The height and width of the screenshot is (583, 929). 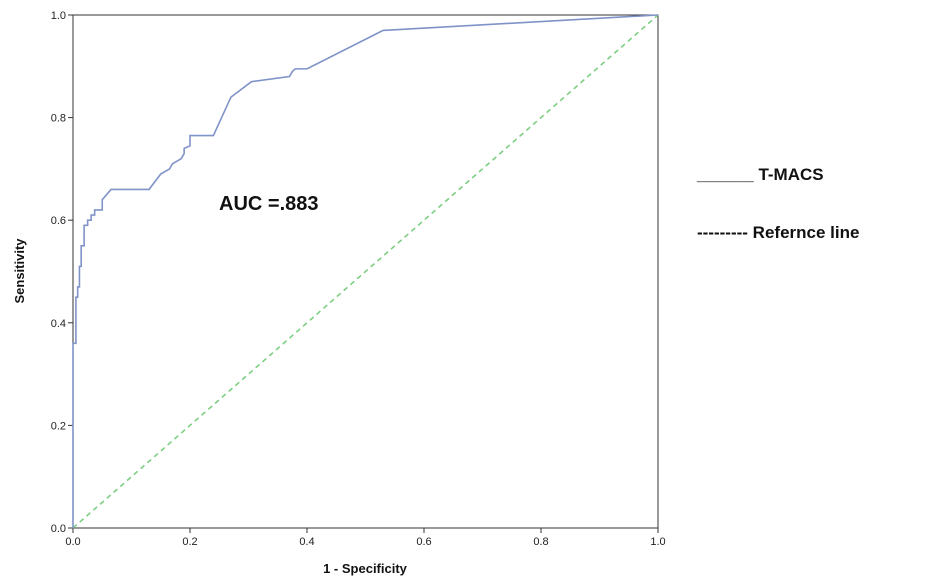 I want to click on y-tick-label: 0.4, so click(x=58, y=324).